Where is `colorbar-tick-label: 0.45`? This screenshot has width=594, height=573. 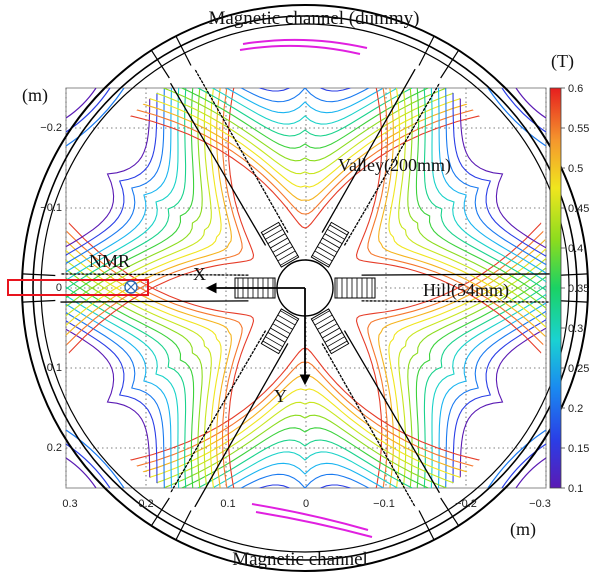 colorbar-tick-label: 0.45 is located at coordinates (578, 209).